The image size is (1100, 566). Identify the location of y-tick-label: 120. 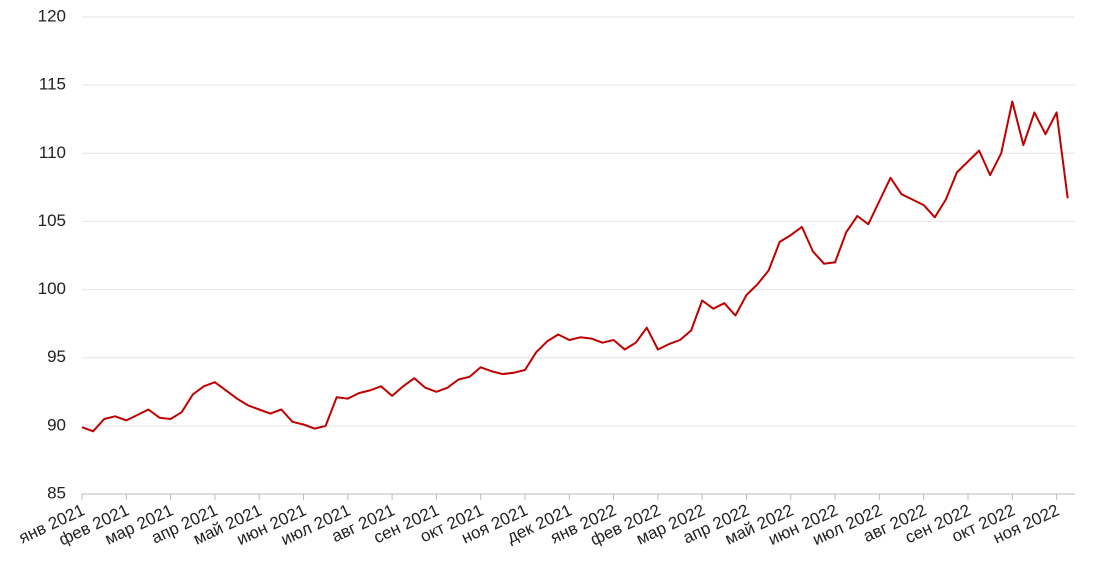
(52, 15).